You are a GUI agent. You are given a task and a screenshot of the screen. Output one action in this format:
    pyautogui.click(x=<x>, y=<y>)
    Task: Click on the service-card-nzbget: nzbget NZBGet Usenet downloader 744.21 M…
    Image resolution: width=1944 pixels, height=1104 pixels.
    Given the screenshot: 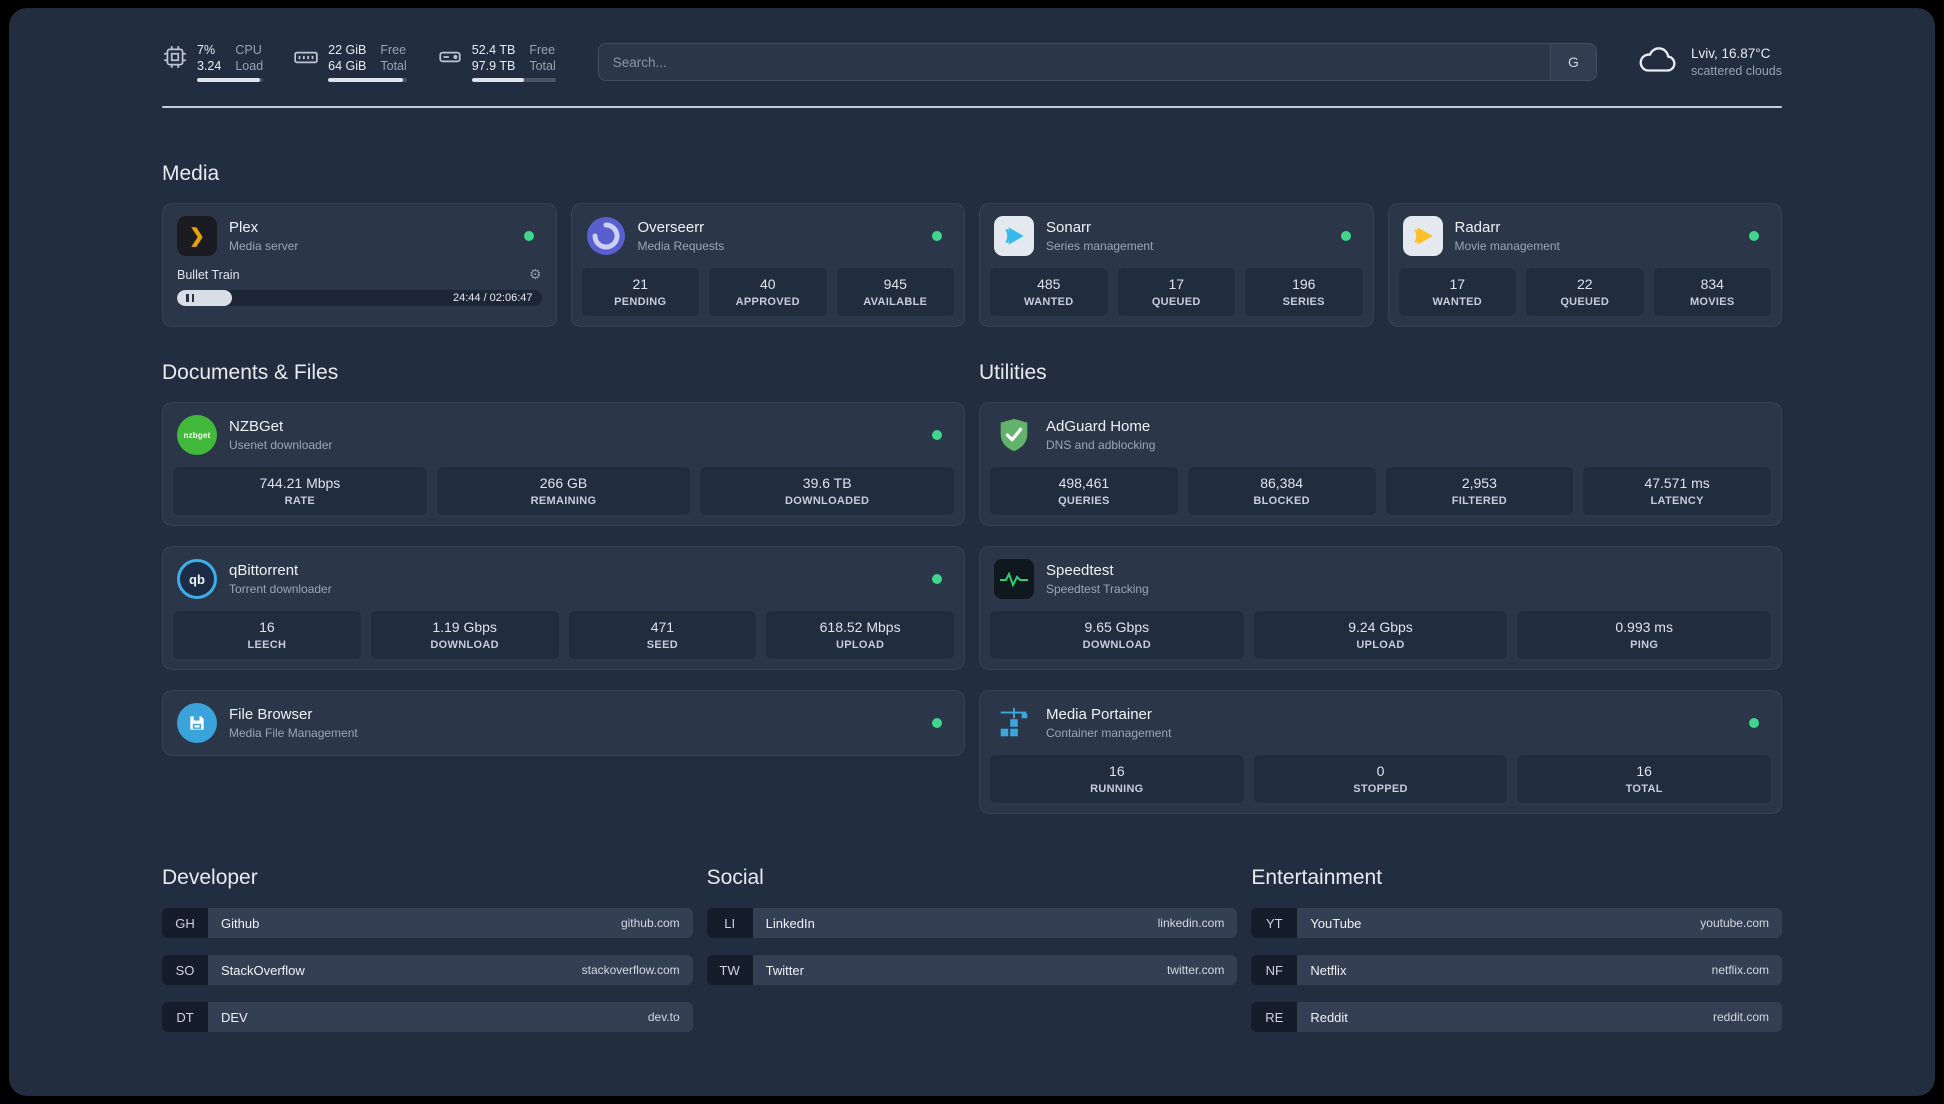 What is the action you would take?
    pyautogui.click(x=563, y=464)
    